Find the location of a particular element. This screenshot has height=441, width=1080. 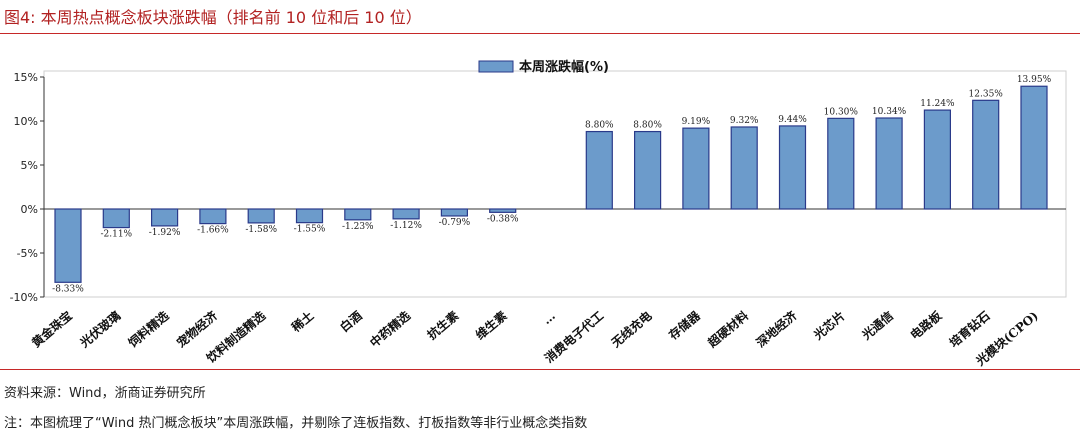

data-label: 9.44% is located at coordinates (792, 120).